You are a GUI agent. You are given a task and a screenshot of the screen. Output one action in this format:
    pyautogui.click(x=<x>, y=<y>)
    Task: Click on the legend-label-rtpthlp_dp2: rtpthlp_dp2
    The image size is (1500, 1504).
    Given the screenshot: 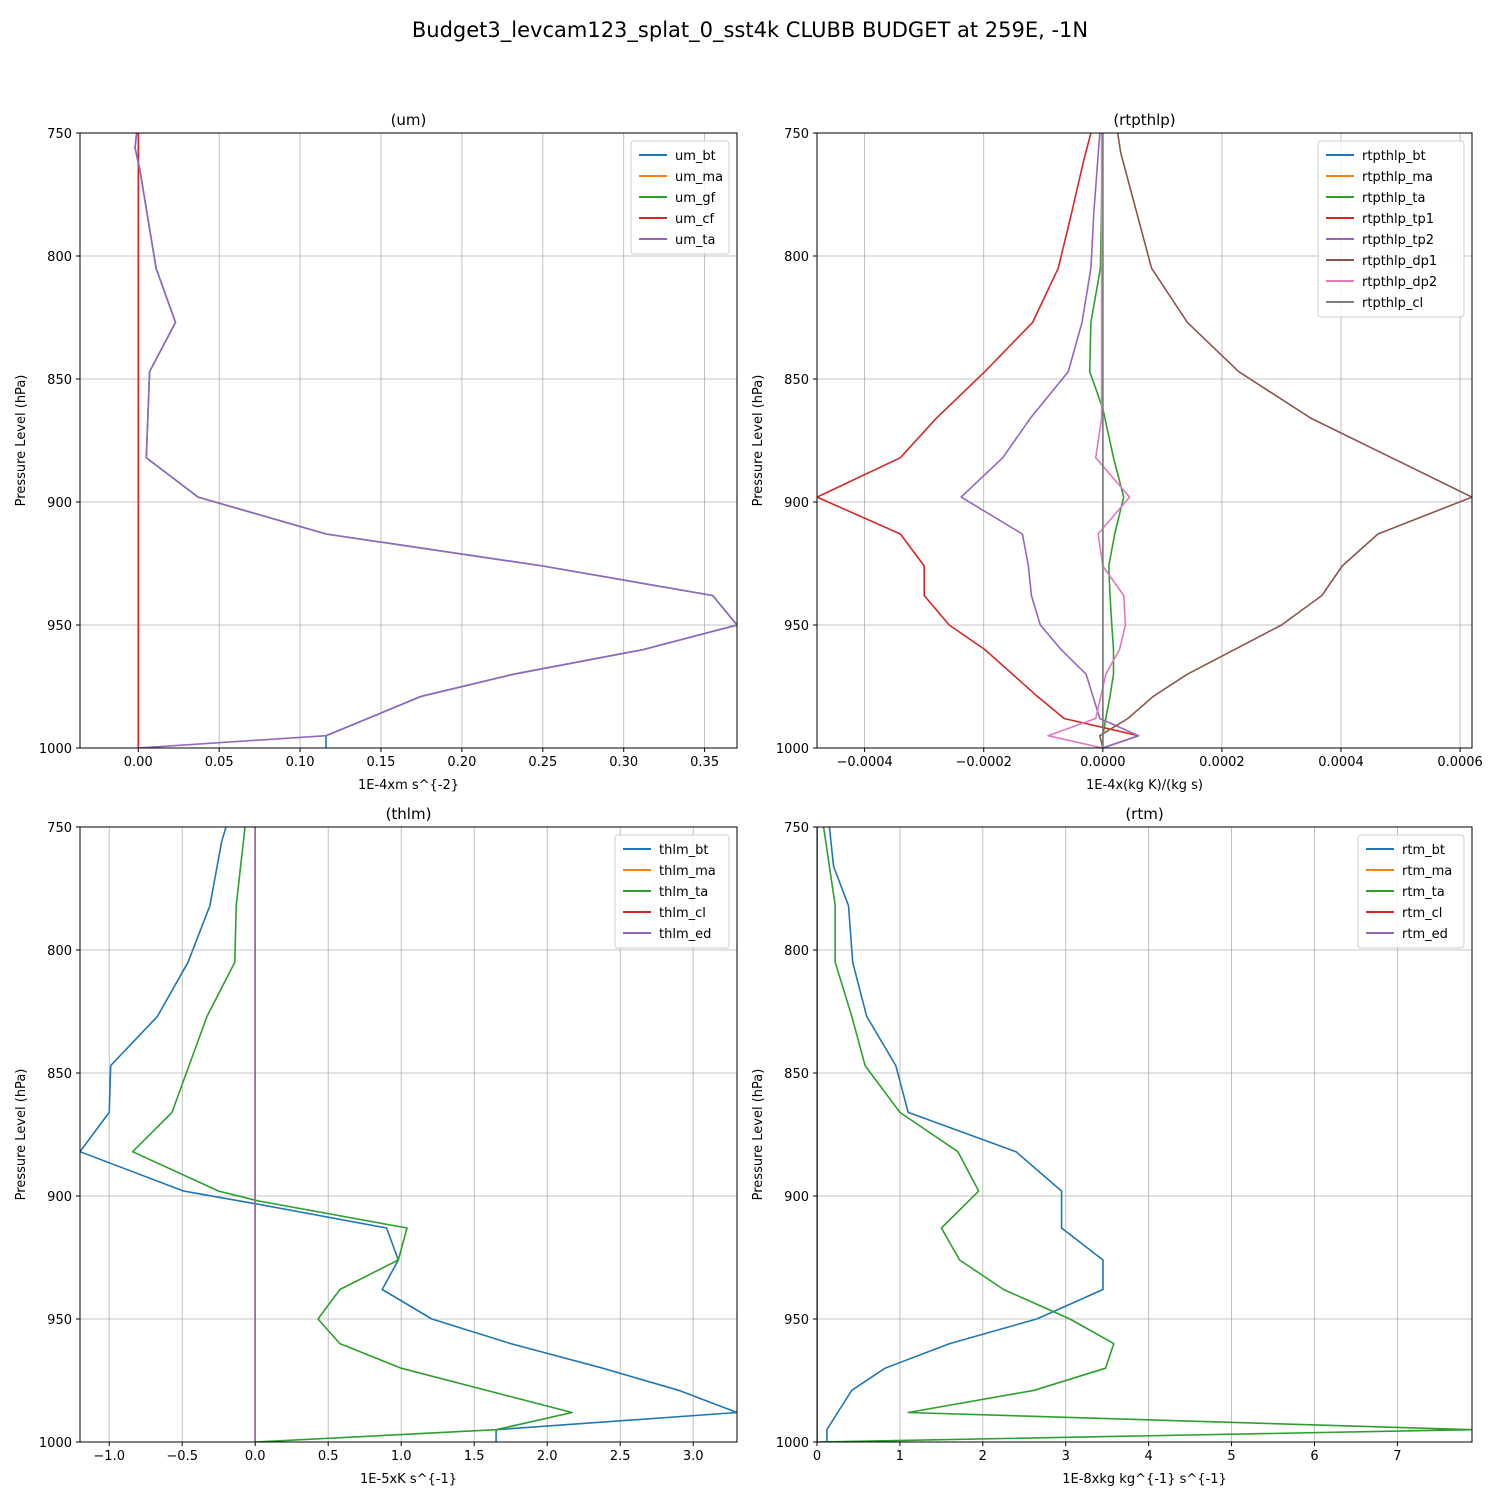 What is the action you would take?
    pyautogui.click(x=1399, y=282)
    